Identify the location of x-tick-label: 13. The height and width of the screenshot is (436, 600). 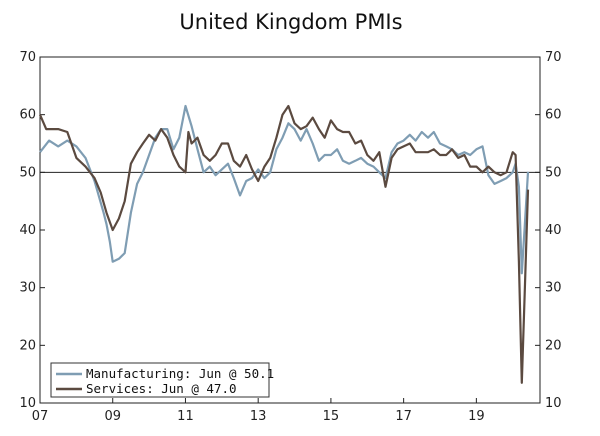
(258, 416).